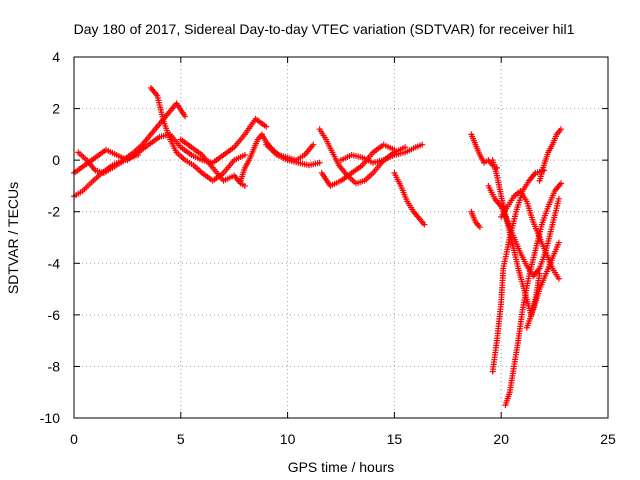  Describe the element at coordinates (54, 366) in the screenshot. I see `y-tick-label: -8` at that location.